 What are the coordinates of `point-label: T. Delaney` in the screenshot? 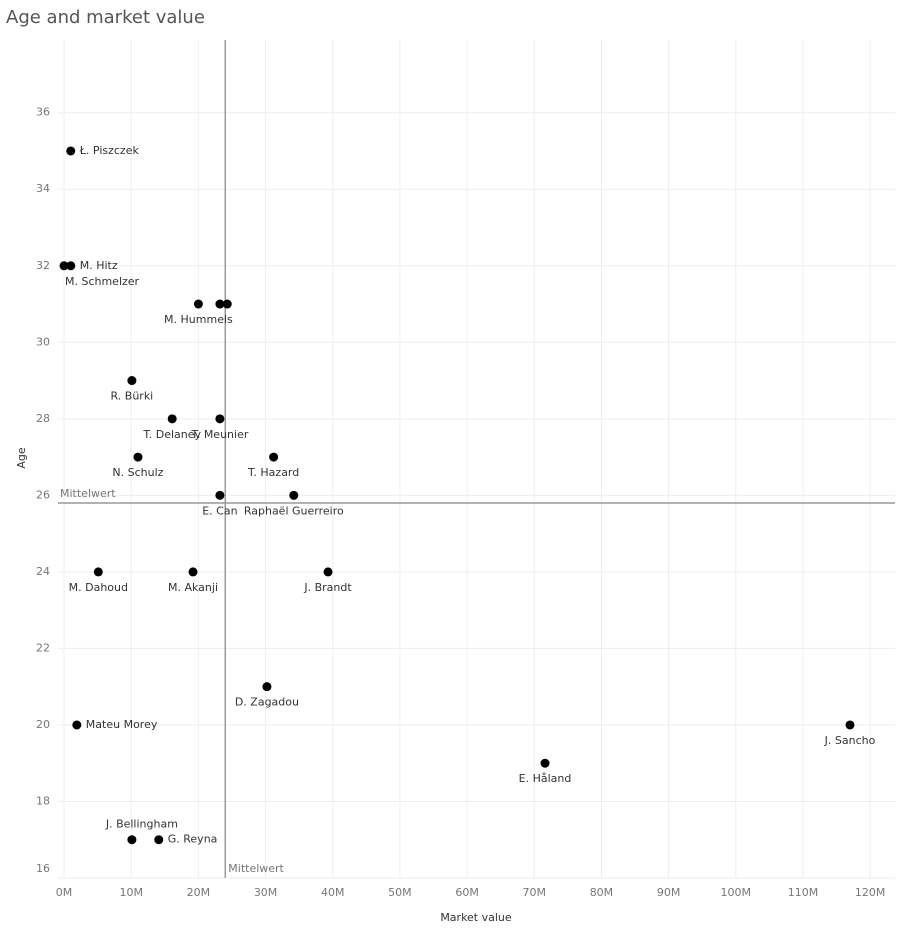 It's located at (171, 434).